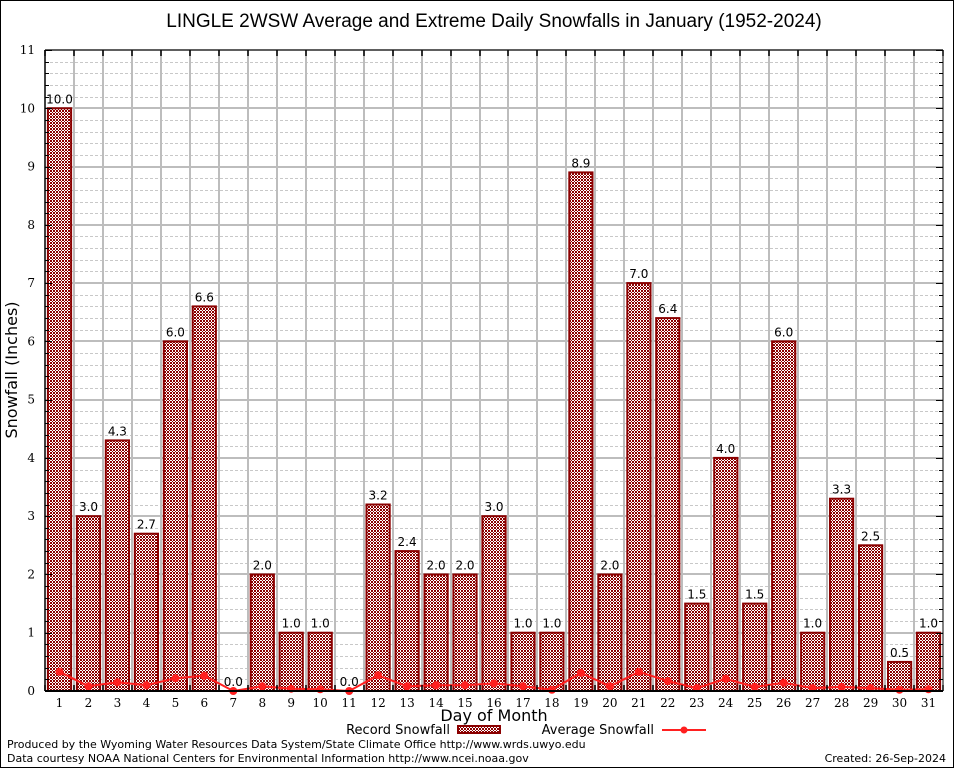  I want to click on y-tick-label-0: 0, so click(31, 691).